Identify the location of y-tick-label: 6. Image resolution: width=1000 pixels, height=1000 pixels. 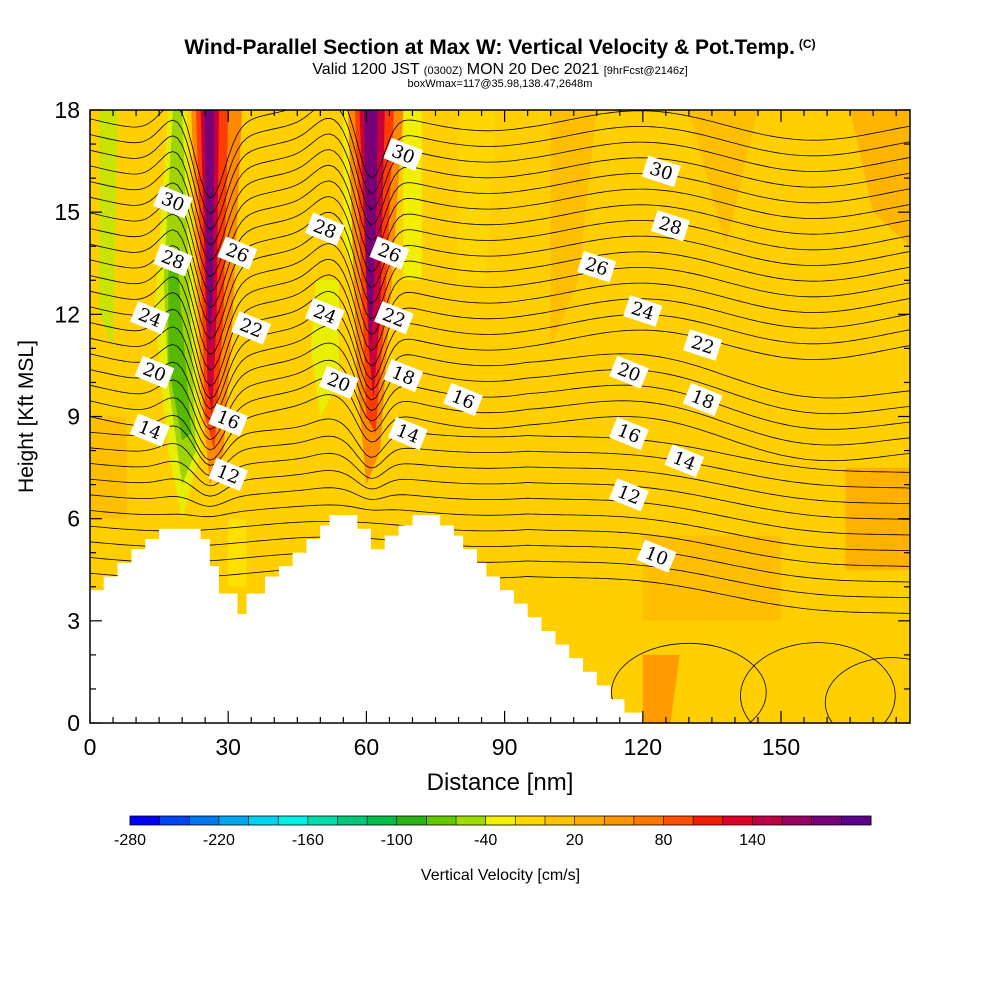
(73, 519).